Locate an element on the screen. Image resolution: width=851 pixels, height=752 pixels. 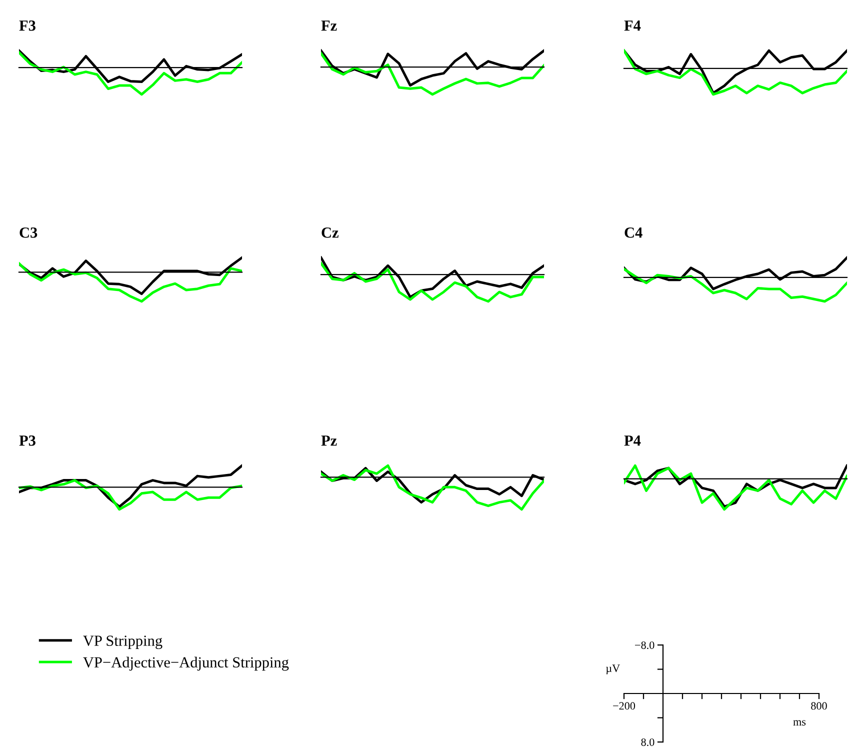
chart-title: F4 is located at coordinates (632, 25).